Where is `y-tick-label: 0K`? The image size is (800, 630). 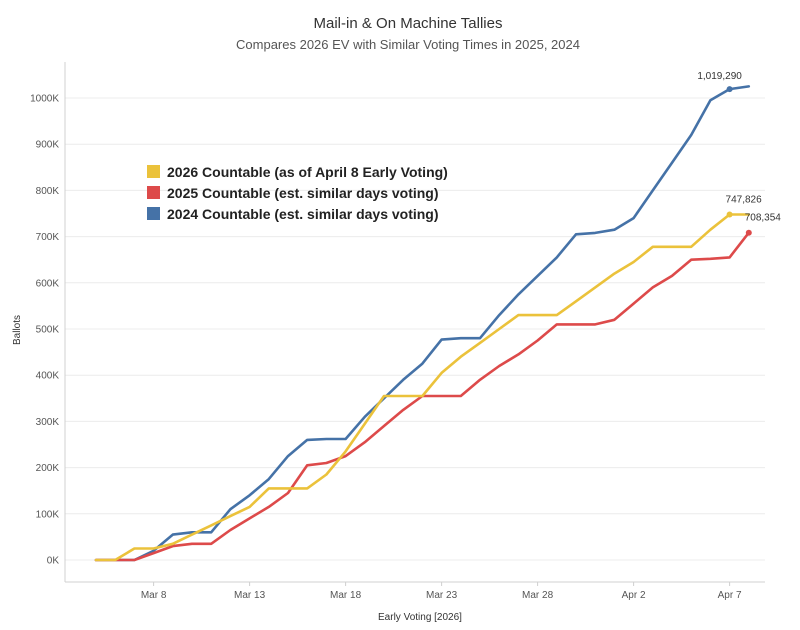
y-tick-label: 0K is located at coordinates (53, 561).